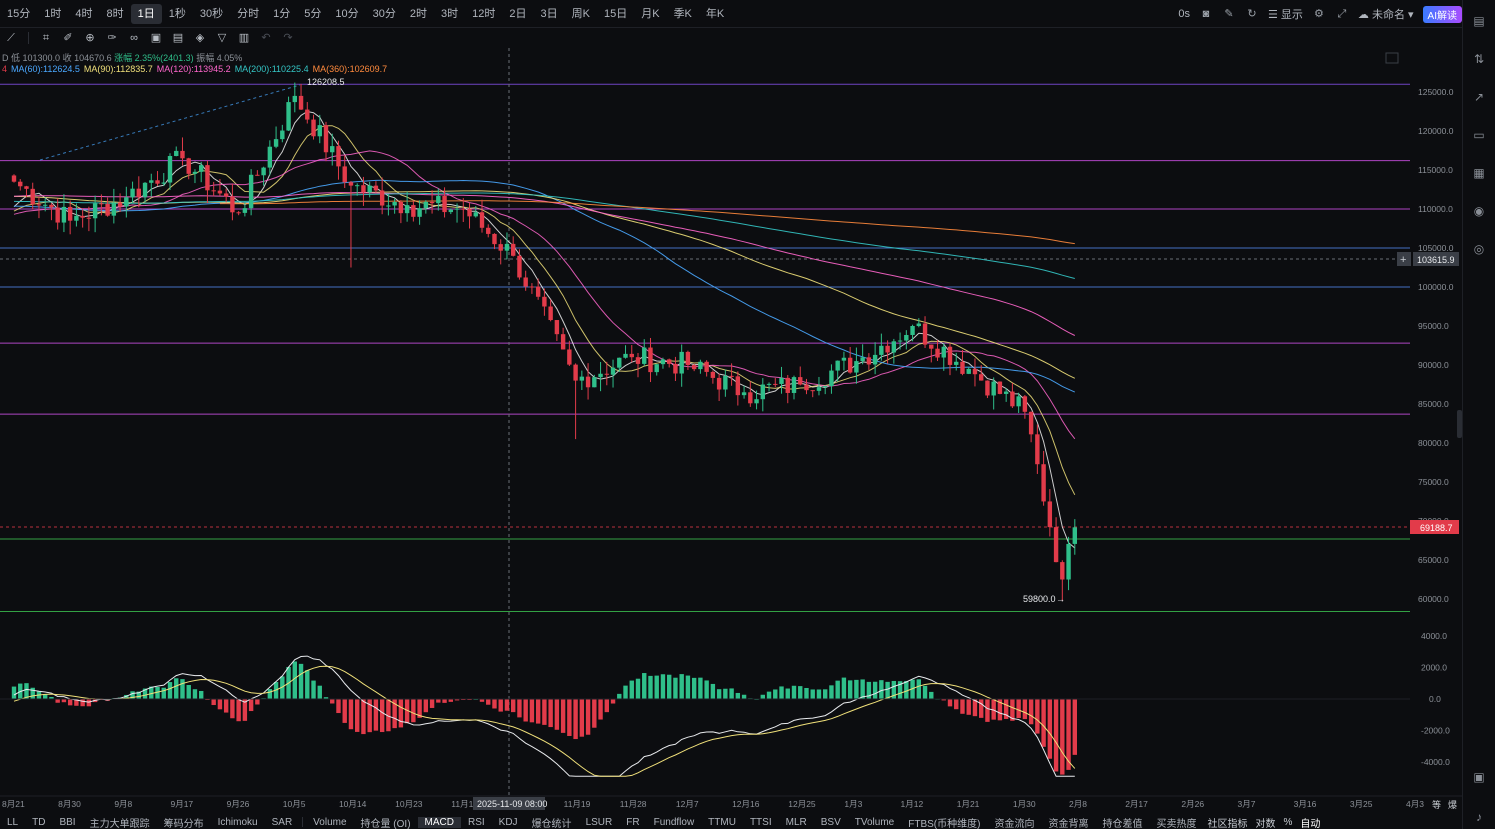  I want to click on indicator-main-5: Ichimoku, so click(237, 822).